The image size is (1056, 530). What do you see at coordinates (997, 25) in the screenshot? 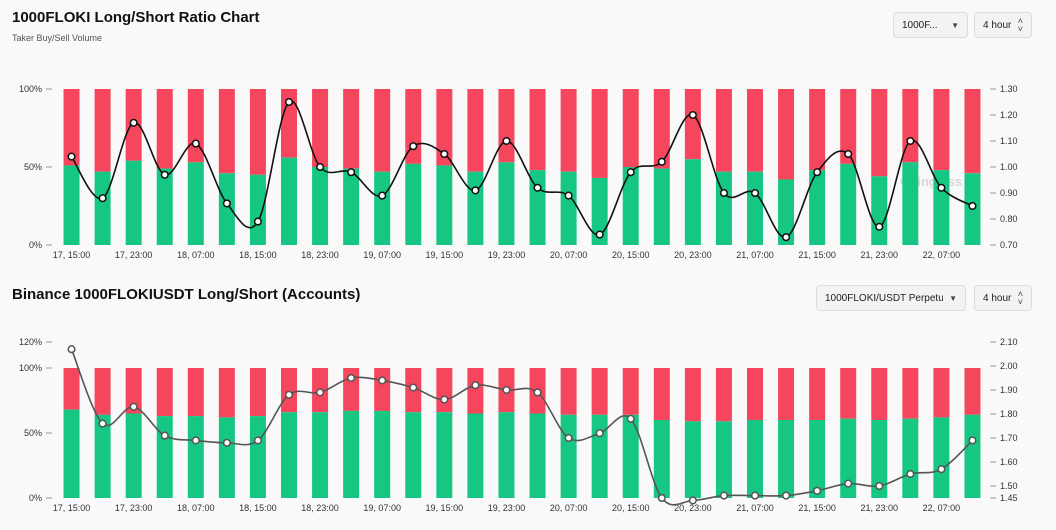
I see `chart1-interval-select-label: 4 hour` at bounding box center [997, 25].